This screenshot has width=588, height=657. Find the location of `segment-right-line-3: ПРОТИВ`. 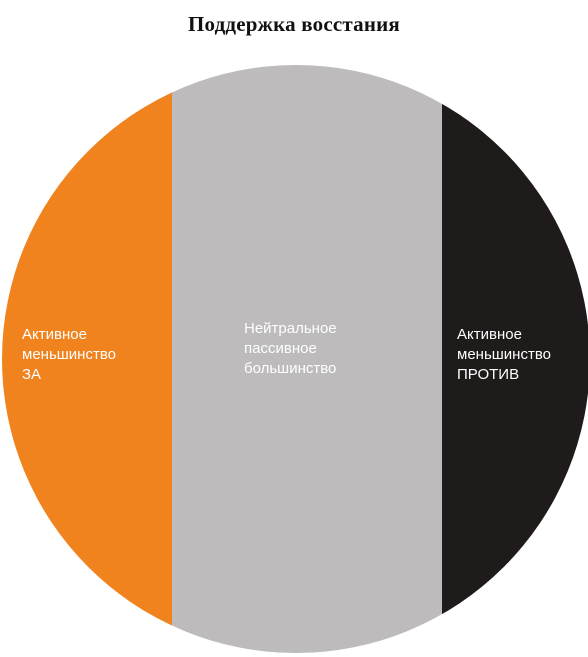

segment-right-line-3: ПРОТИВ is located at coordinates (488, 374).